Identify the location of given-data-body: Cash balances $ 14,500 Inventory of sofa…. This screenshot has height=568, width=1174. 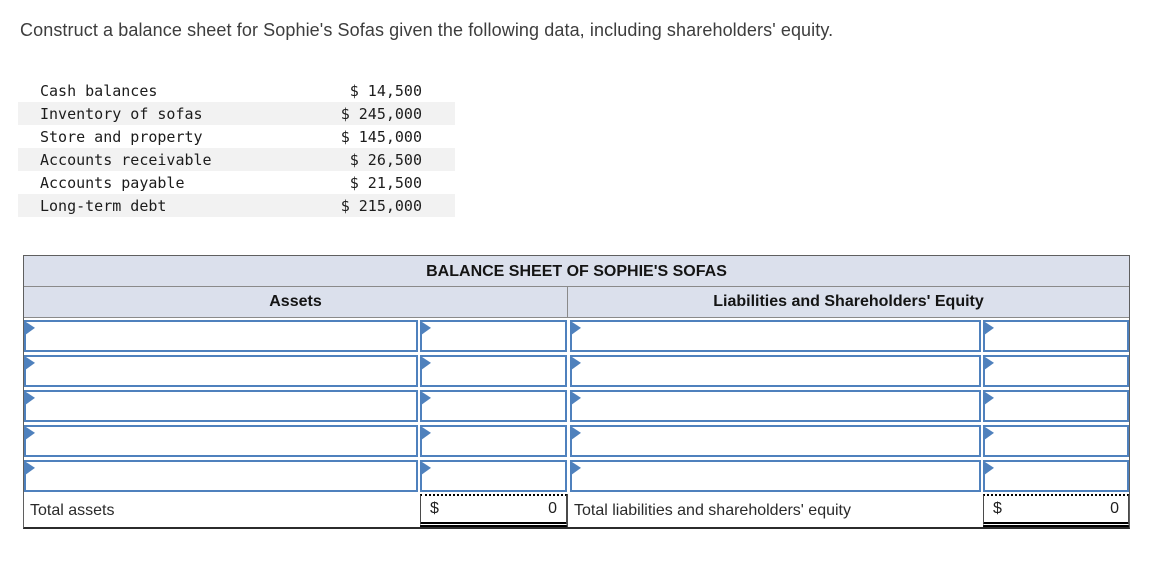
(236, 148).